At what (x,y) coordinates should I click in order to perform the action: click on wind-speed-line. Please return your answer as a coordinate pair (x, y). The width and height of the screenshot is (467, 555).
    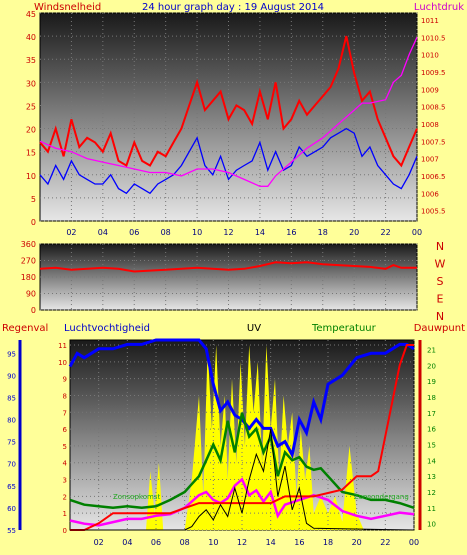
    Looking at the image, I should click on (228, 161).